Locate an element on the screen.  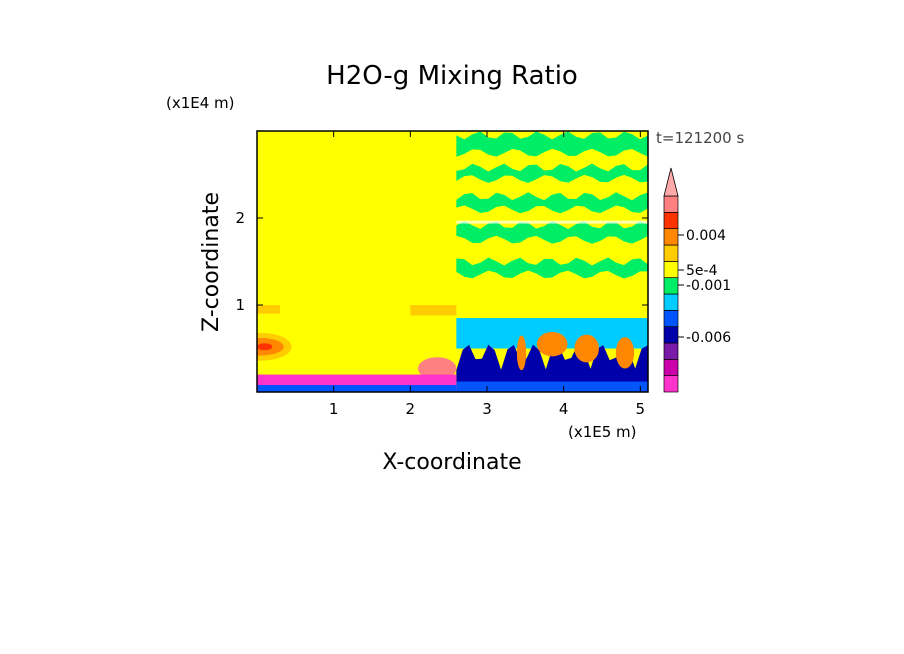
y-unit-label: (x1E4 m) is located at coordinates (200, 103).